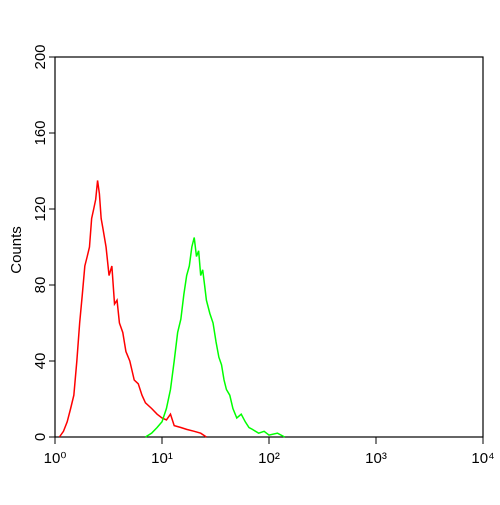  I want to click on y-tick-label: 0, so click(40, 437).